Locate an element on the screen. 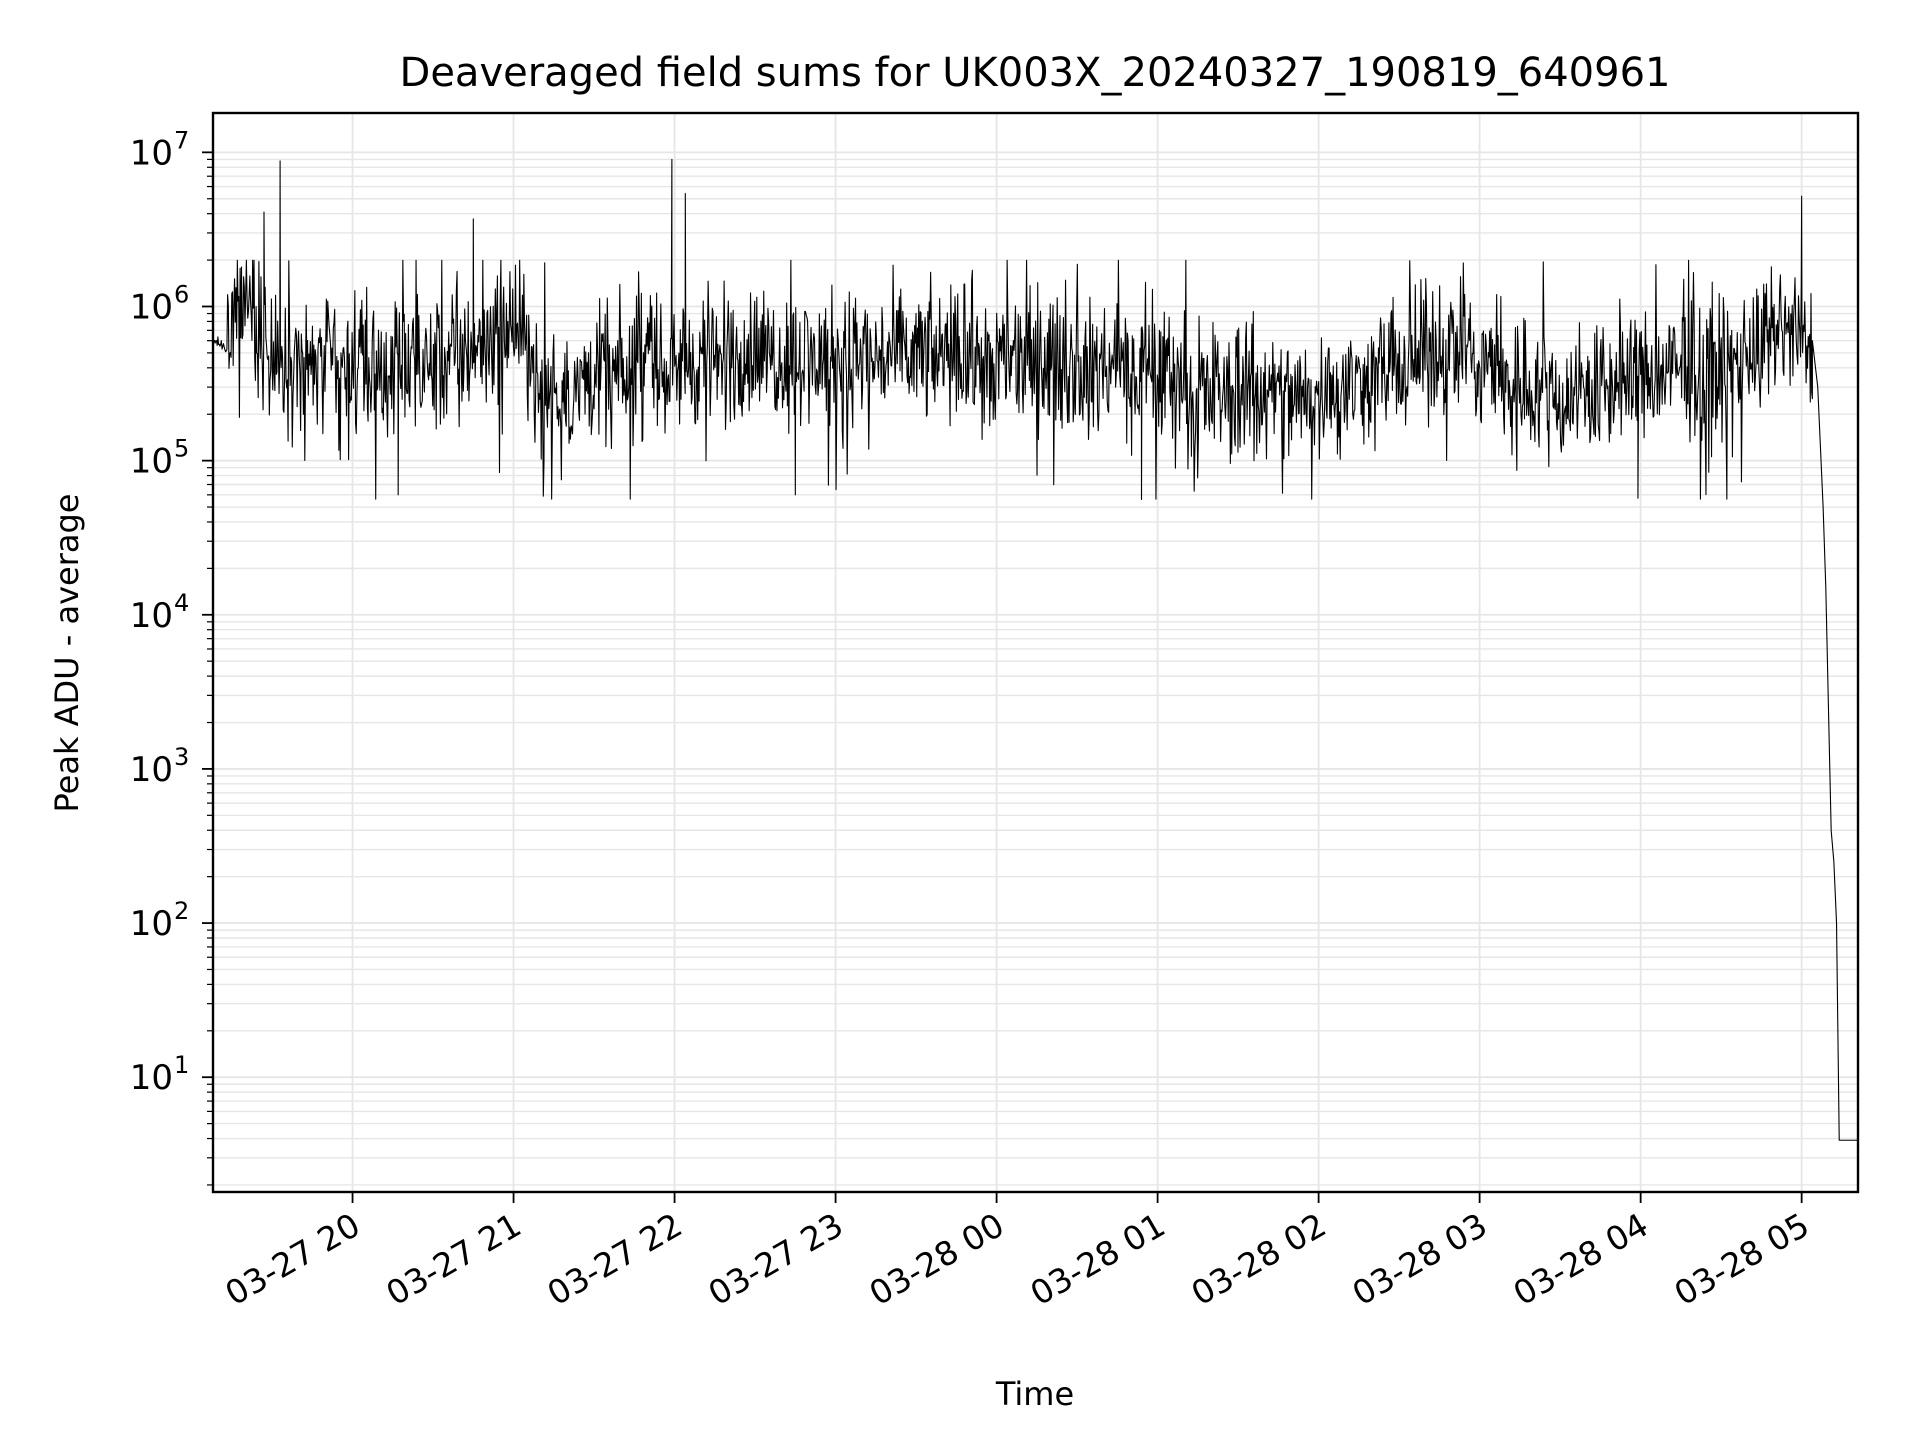 The height and width of the screenshot is (1445, 1920). y-axis-label: Peak ADU - average is located at coordinates (67, 653).